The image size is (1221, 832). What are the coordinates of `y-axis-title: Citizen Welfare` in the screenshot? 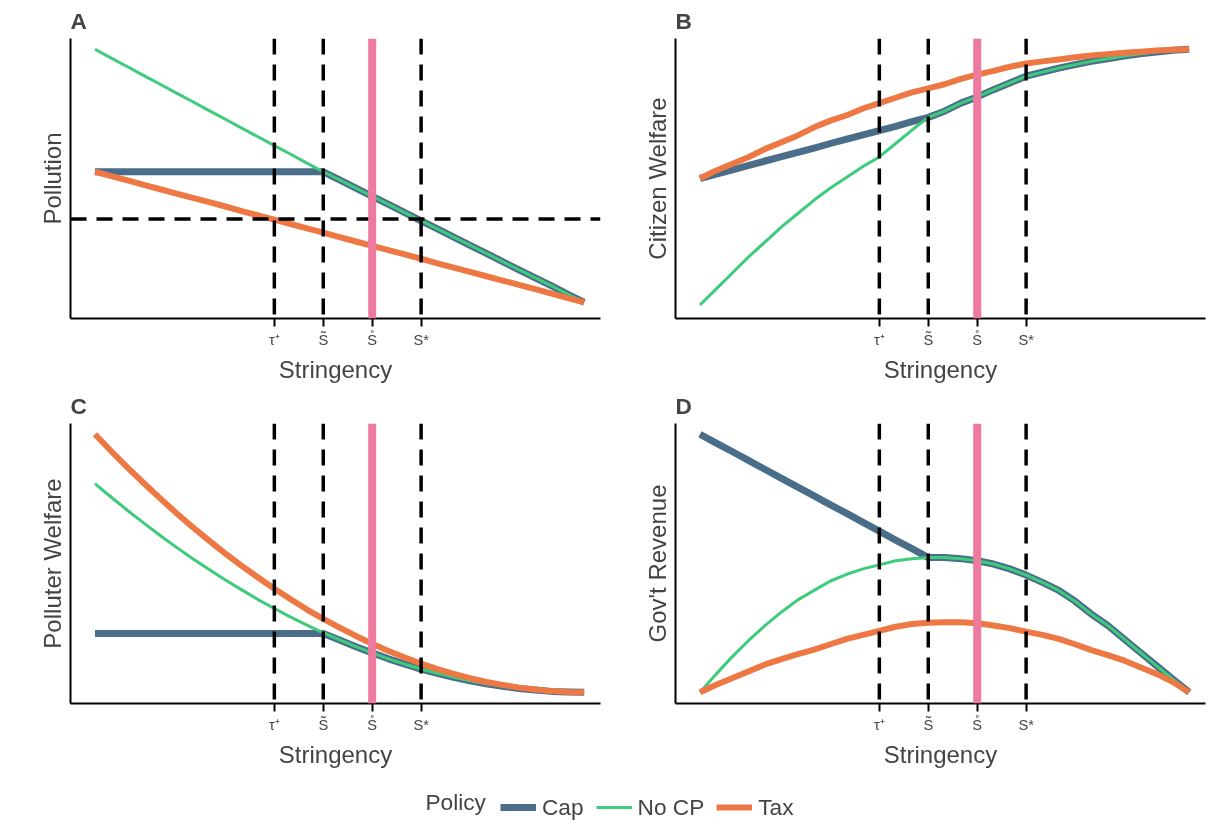 It's located at (657, 178).